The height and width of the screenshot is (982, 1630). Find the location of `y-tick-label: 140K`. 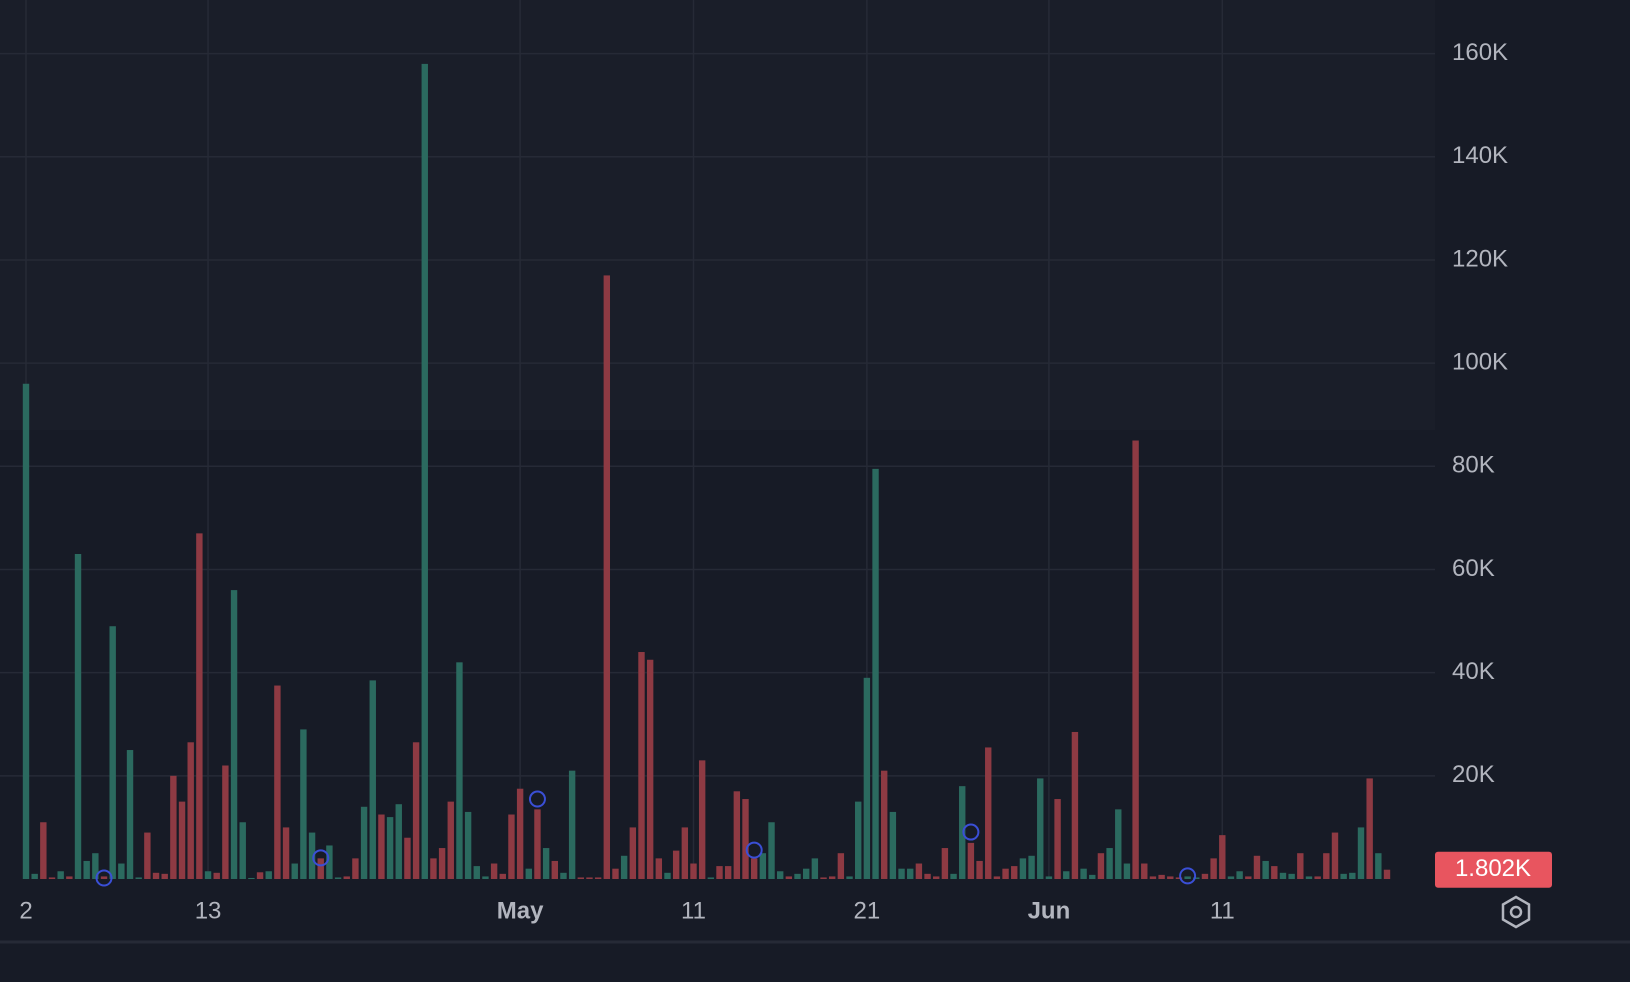

y-tick-label: 140K is located at coordinates (1480, 155).